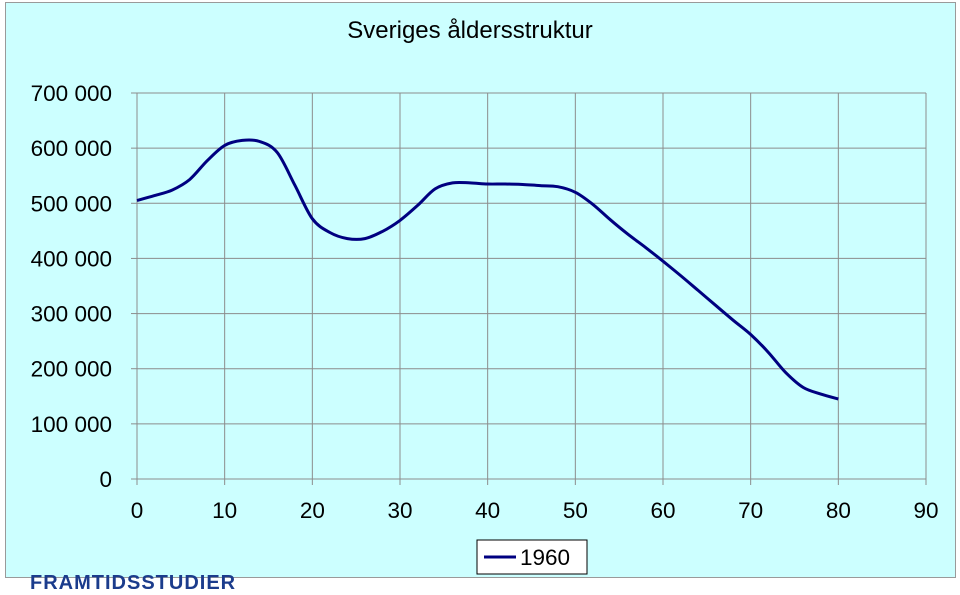 This screenshot has width=960, height=595. I want to click on x-tick-label: 60, so click(662, 510).